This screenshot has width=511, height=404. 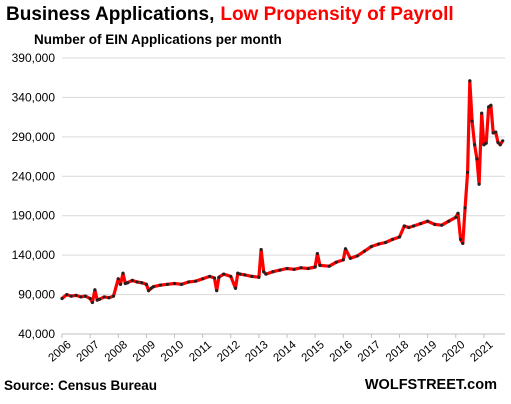 What do you see at coordinates (59, 352) in the screenshot?
I see `x-tick-label: 2006` at bounding box center [59, 352].